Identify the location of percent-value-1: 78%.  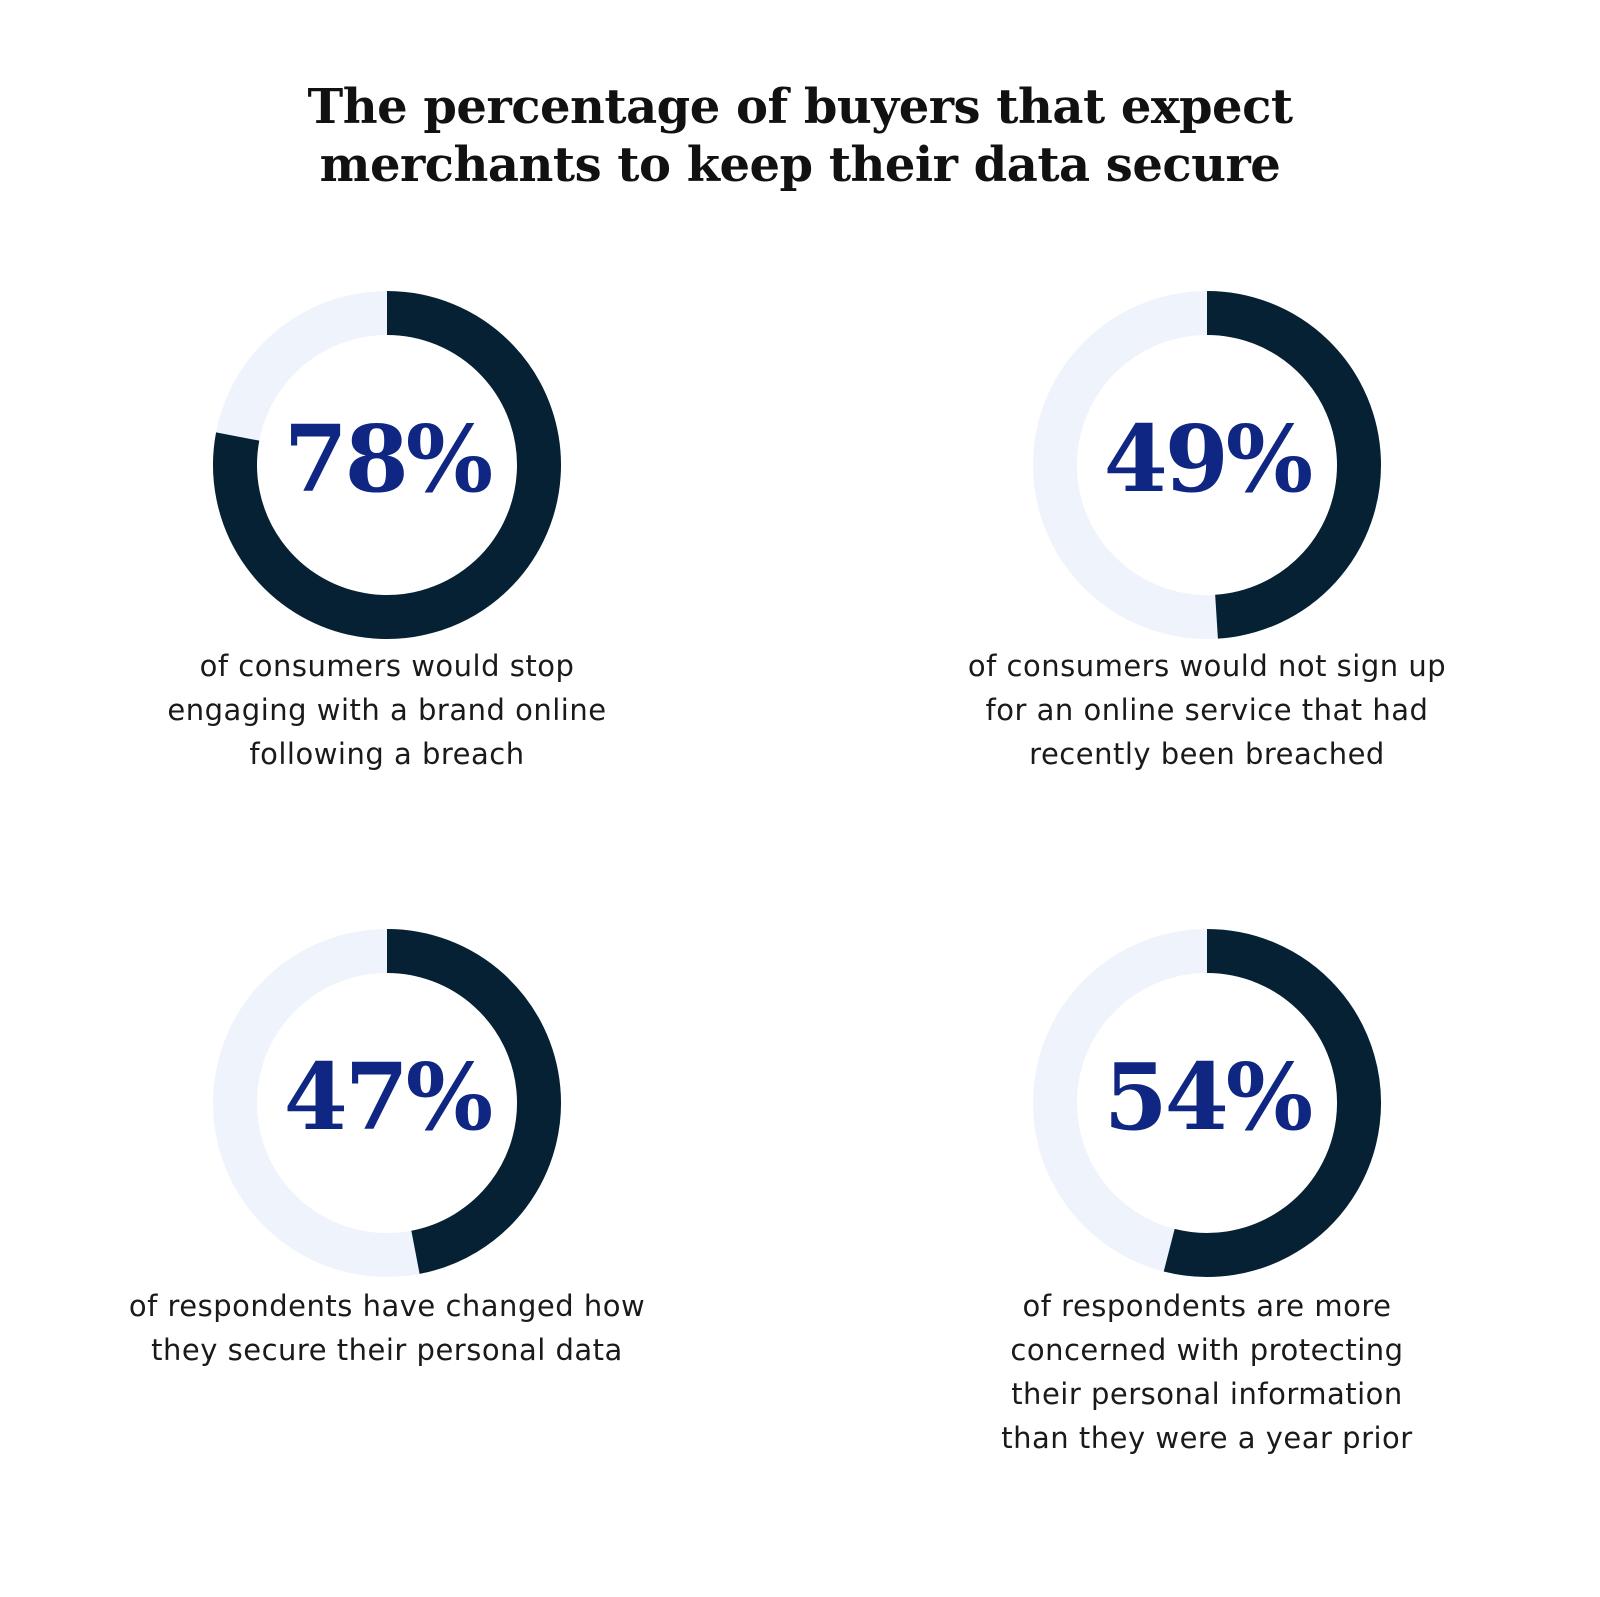
(388, 459).